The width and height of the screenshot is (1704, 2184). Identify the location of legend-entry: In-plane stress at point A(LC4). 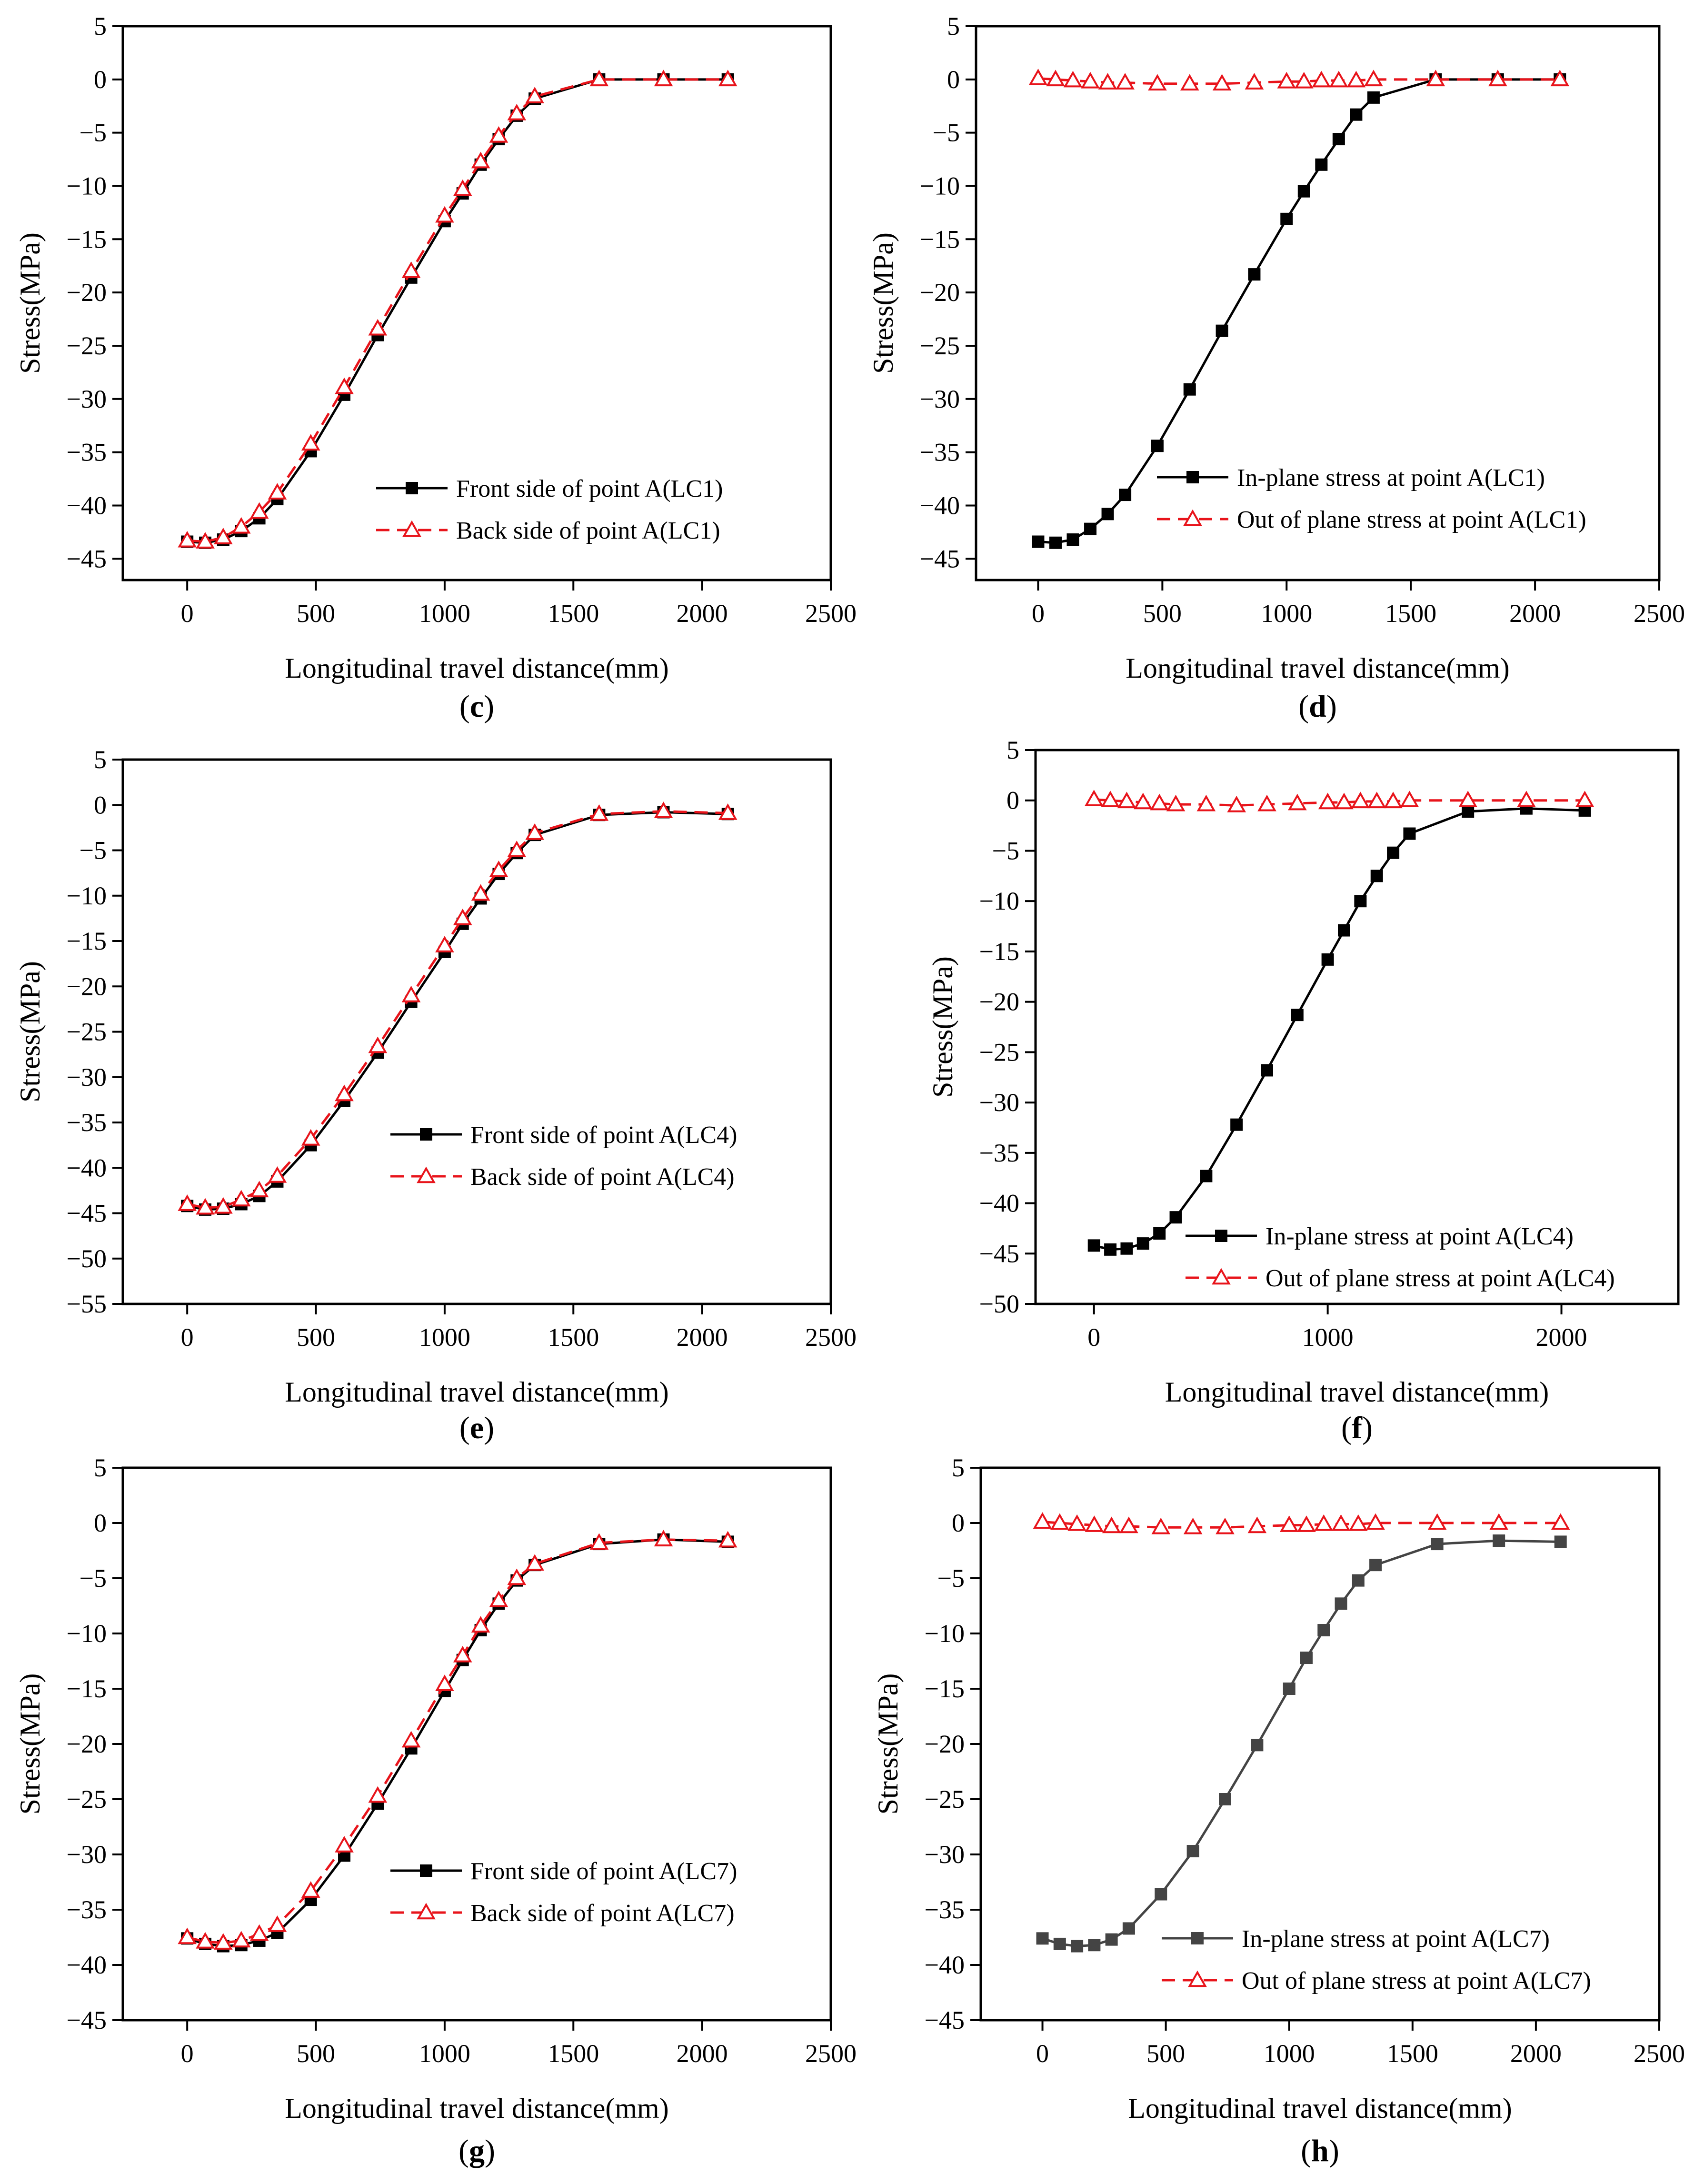
(1420, 1237).